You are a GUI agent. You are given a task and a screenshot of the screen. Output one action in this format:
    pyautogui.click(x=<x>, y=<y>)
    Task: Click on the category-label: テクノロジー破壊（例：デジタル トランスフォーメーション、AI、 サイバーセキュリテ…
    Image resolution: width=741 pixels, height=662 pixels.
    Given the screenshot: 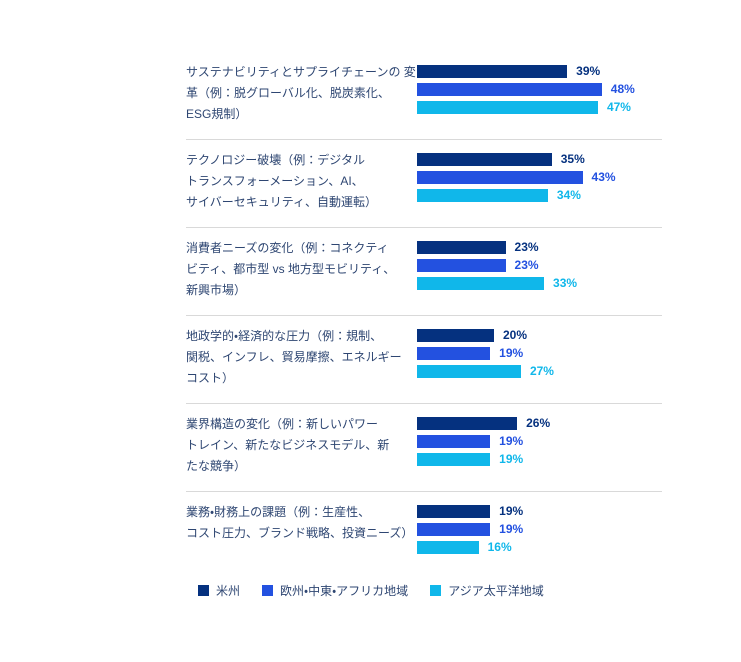 What is the action you would take?
    pyautogui.click(x=299, y=181)
    